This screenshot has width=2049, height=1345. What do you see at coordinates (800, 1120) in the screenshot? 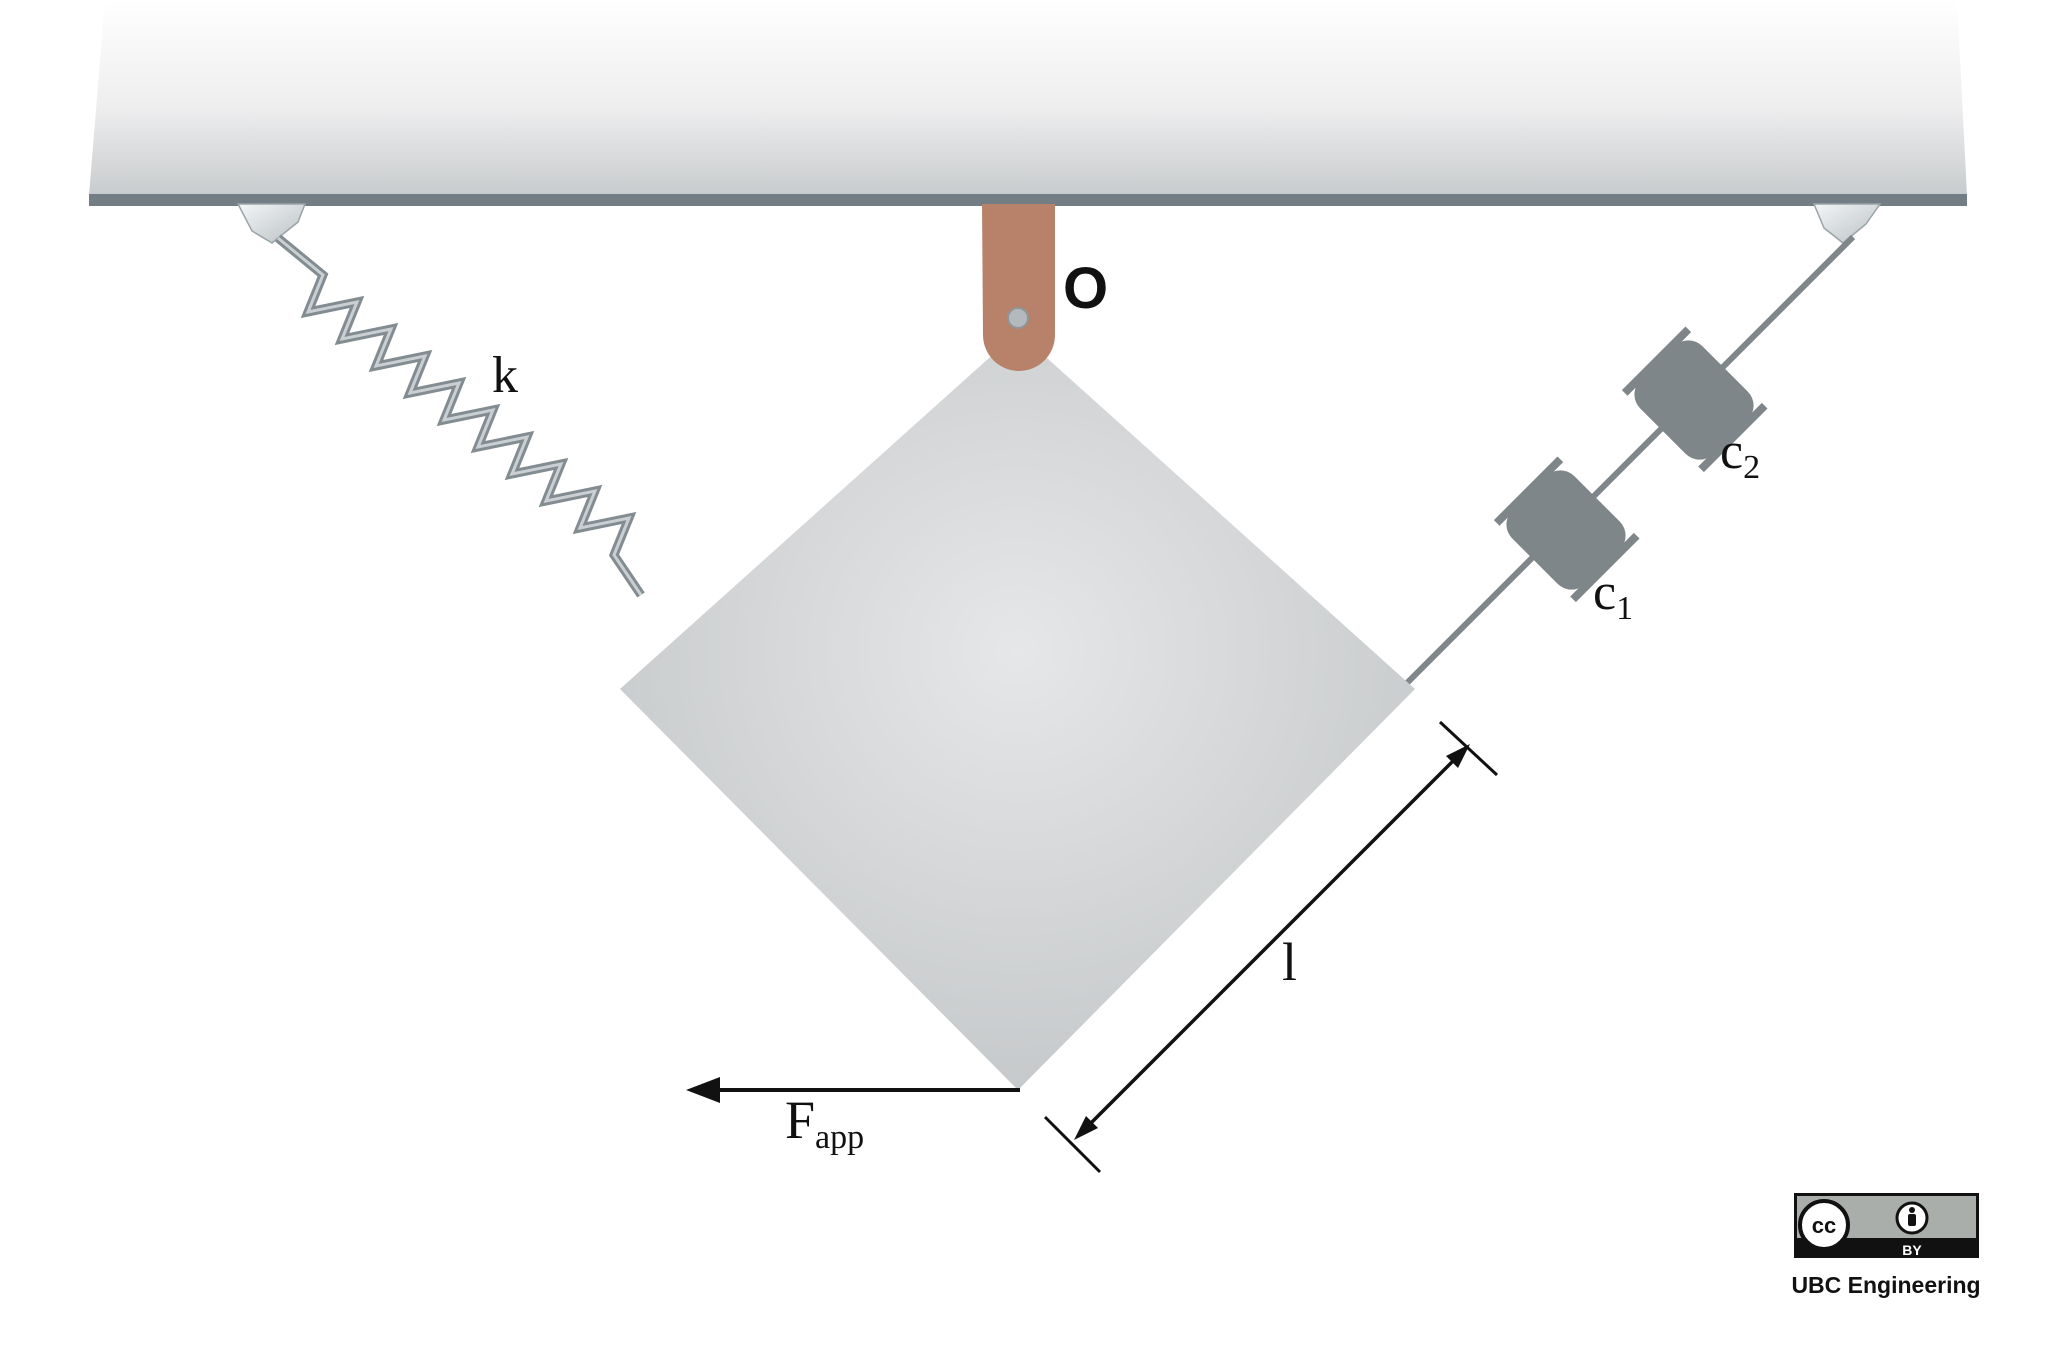
I see `force-symbol: F` at bounding box center [800, 1120].